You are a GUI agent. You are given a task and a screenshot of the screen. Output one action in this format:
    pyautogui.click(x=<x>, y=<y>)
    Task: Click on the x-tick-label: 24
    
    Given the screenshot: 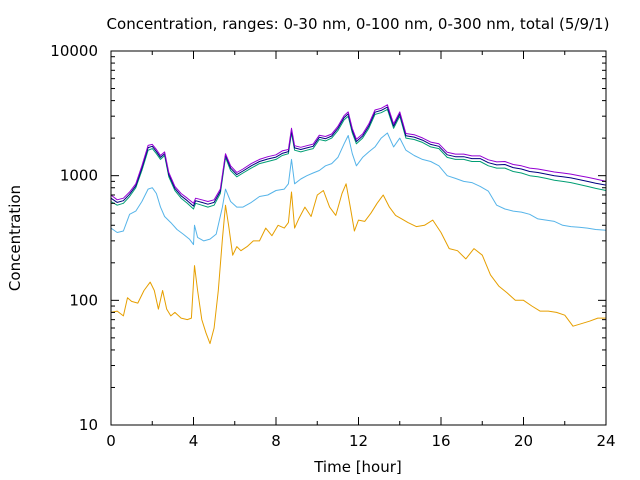 What is the action you would take?
    pyautogui.click(x=605, y=441)
    